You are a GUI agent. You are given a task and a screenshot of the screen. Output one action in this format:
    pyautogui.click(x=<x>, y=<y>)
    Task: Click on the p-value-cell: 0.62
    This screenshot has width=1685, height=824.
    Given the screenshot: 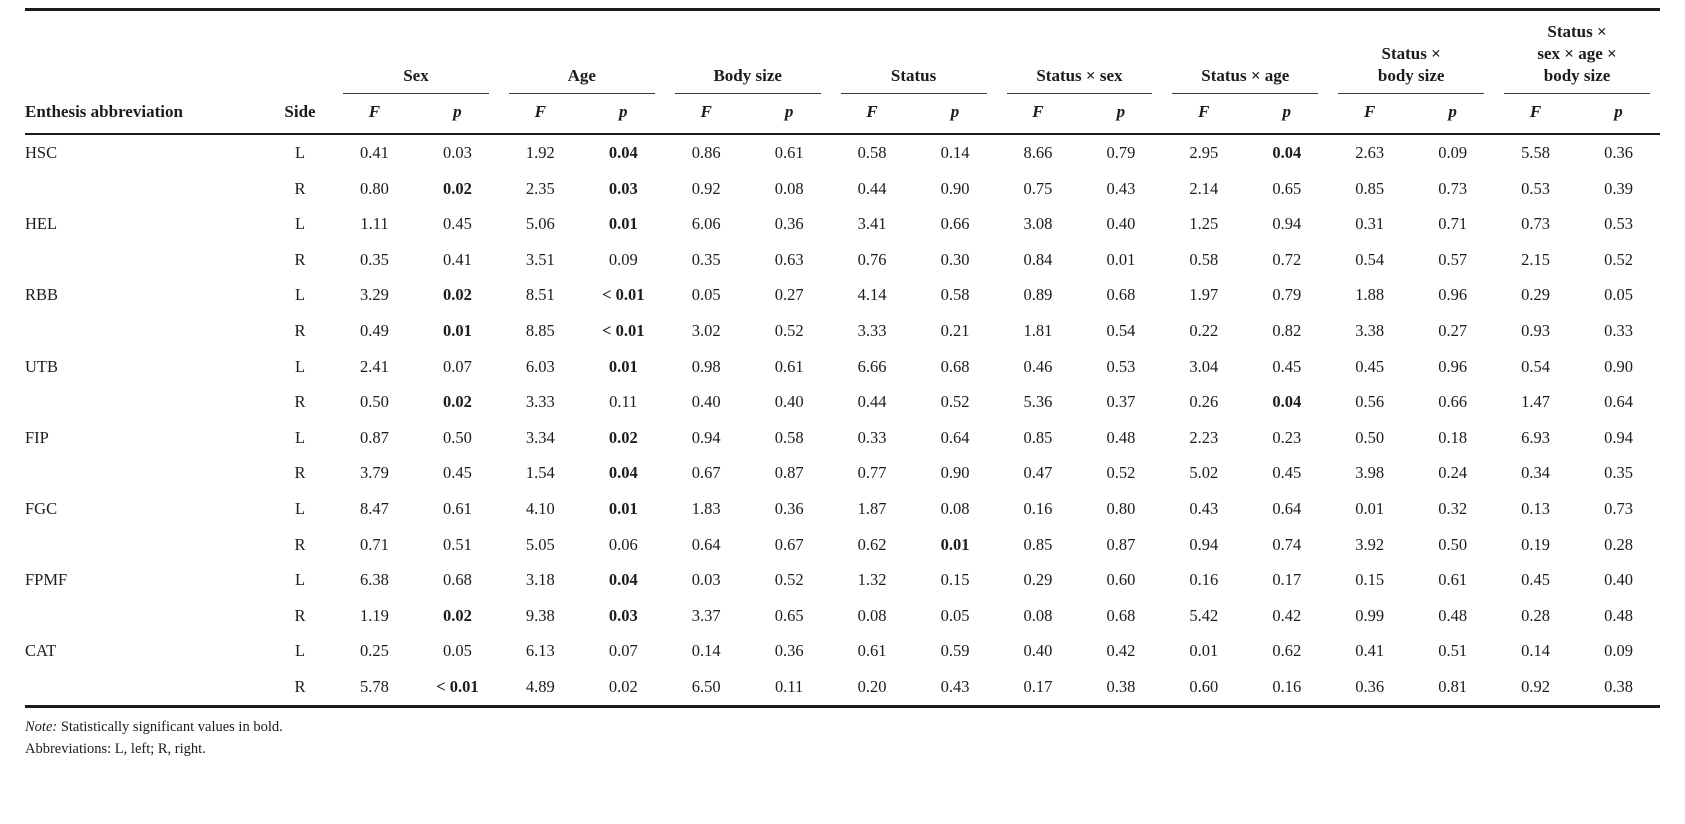 What is the action you would take?
    pyautogui.click(x=1287, y=651)
    